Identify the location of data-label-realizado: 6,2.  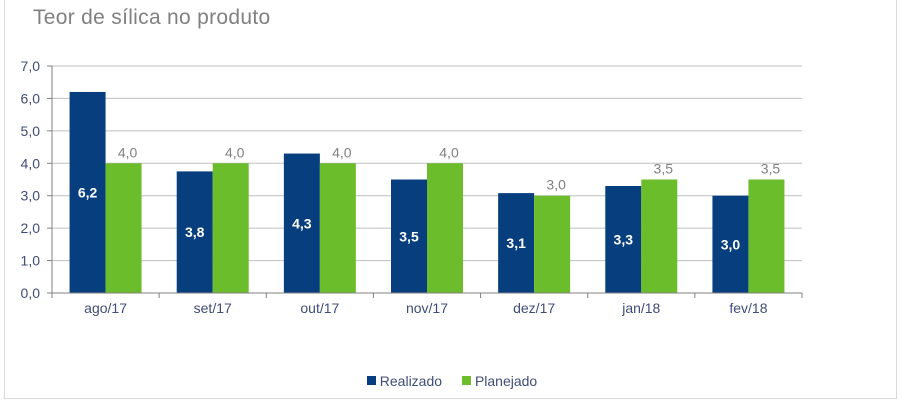
(88, 192).